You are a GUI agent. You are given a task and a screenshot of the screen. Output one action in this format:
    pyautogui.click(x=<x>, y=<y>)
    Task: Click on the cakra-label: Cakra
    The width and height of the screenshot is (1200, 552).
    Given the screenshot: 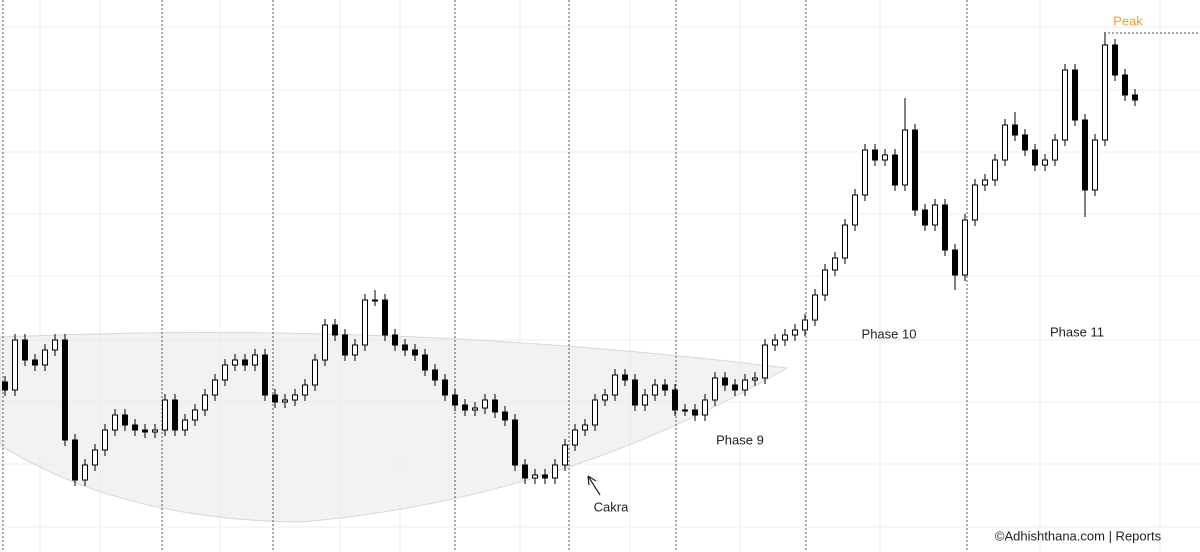 What is the action you would take?
    pyautogui.click(x=611, y=506)
    